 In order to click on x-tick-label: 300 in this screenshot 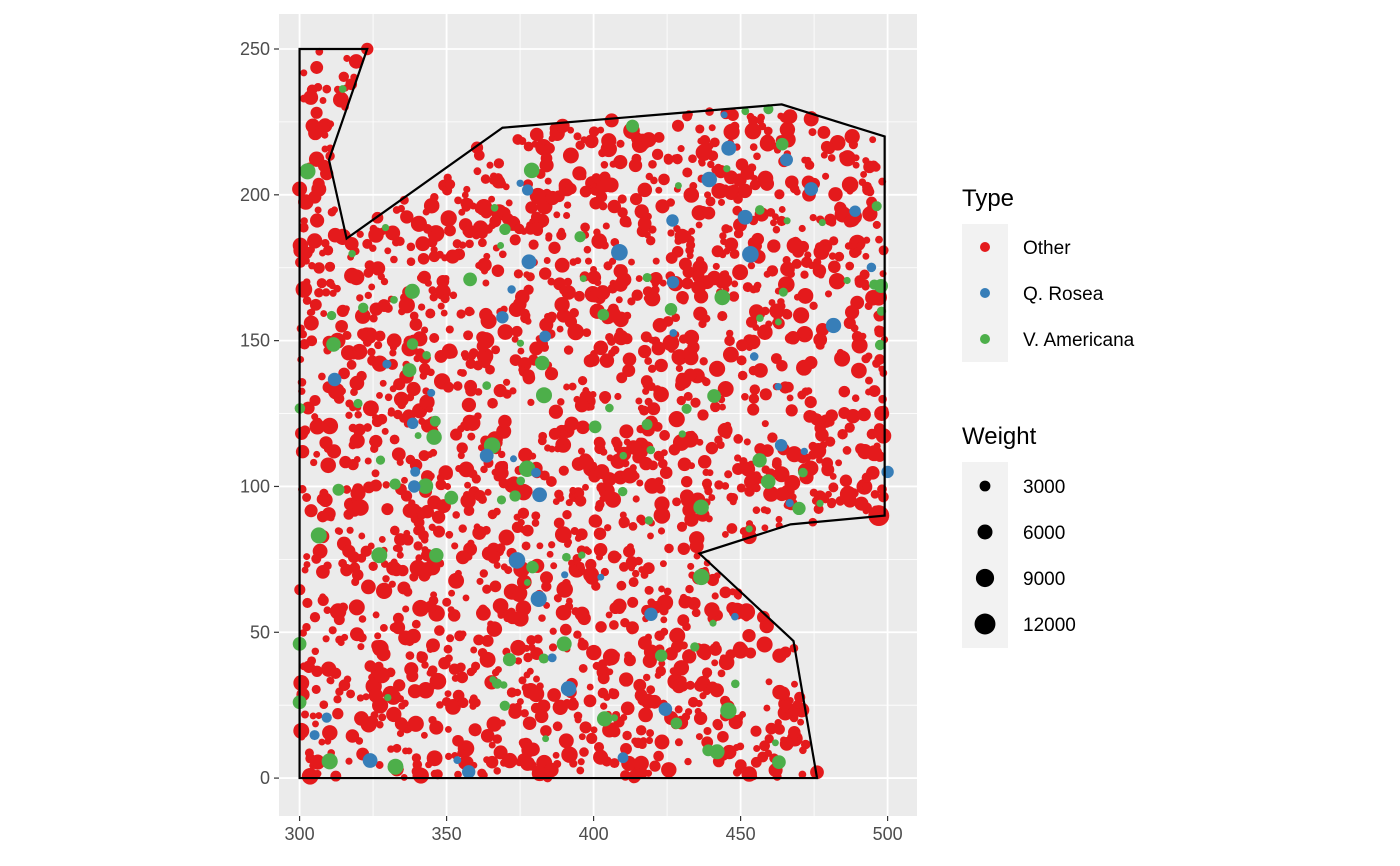, I will do `click(300, 834)`.